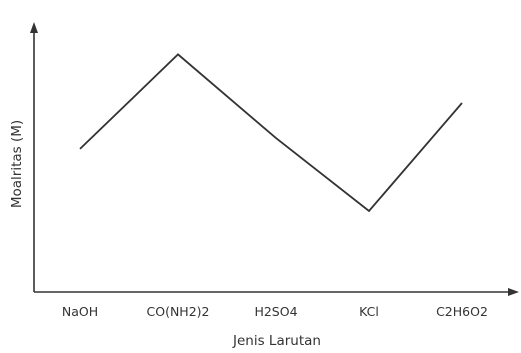 This screenshot has width=521, height=353. Describe the element at coordinates (276, 341) in the screenshot. I see `x-axis-title: Jenis Larutan` at that location.